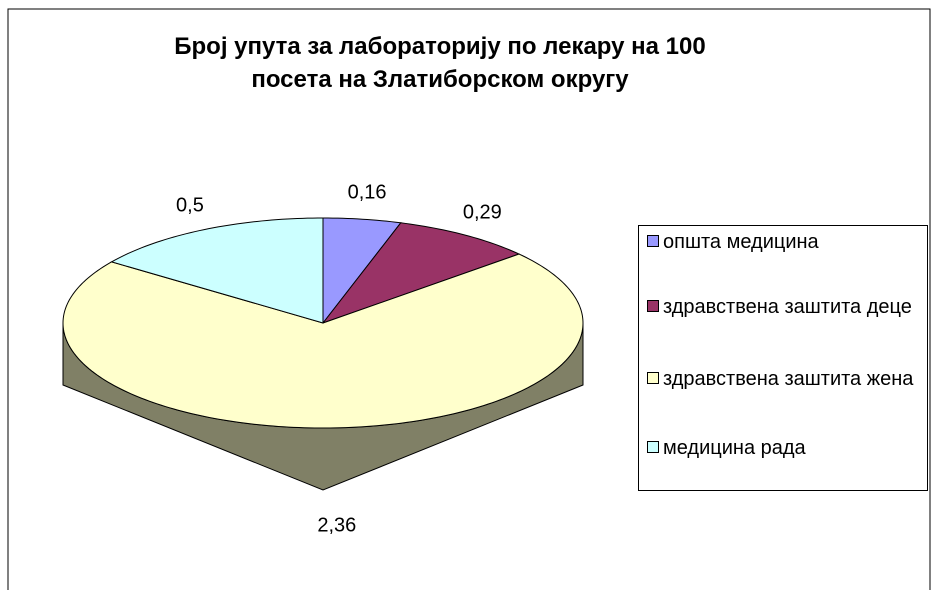 The width and height of the screenshot is (938, 590). Describe the element at coordinates (734, 448) in the screenshot. I see `legend-label: медицина рада` at that location.